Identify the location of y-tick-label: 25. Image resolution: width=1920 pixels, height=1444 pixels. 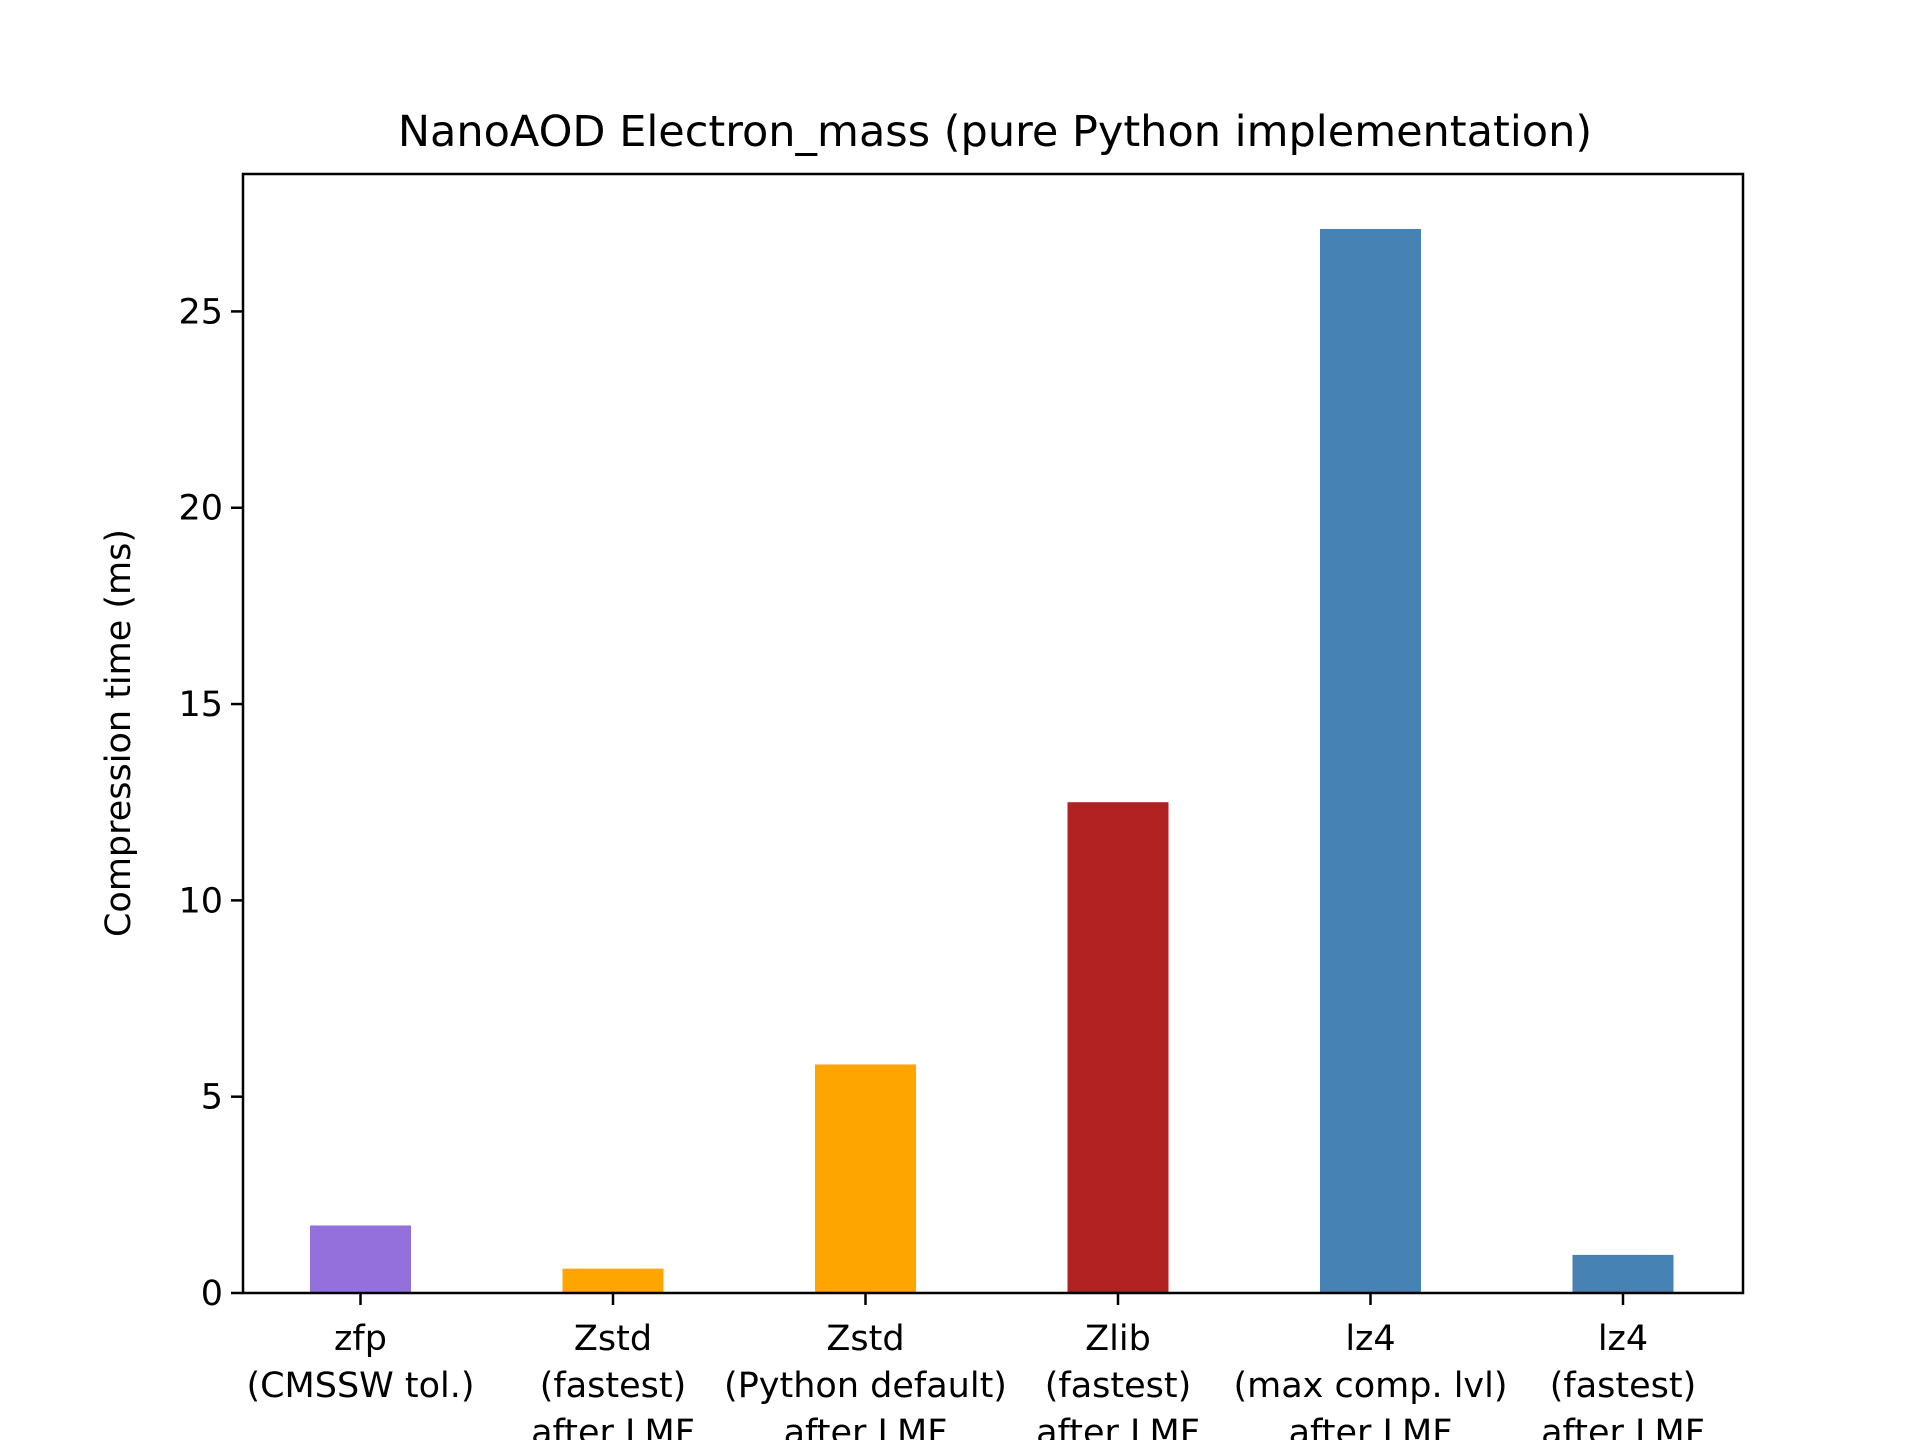
(200, 312).